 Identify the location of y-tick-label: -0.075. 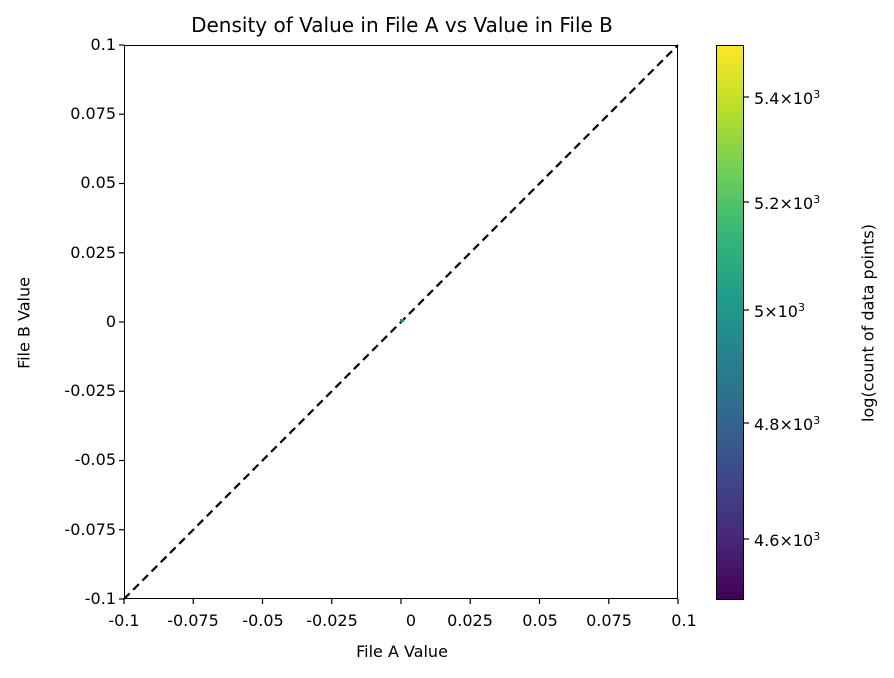
(90, 529).